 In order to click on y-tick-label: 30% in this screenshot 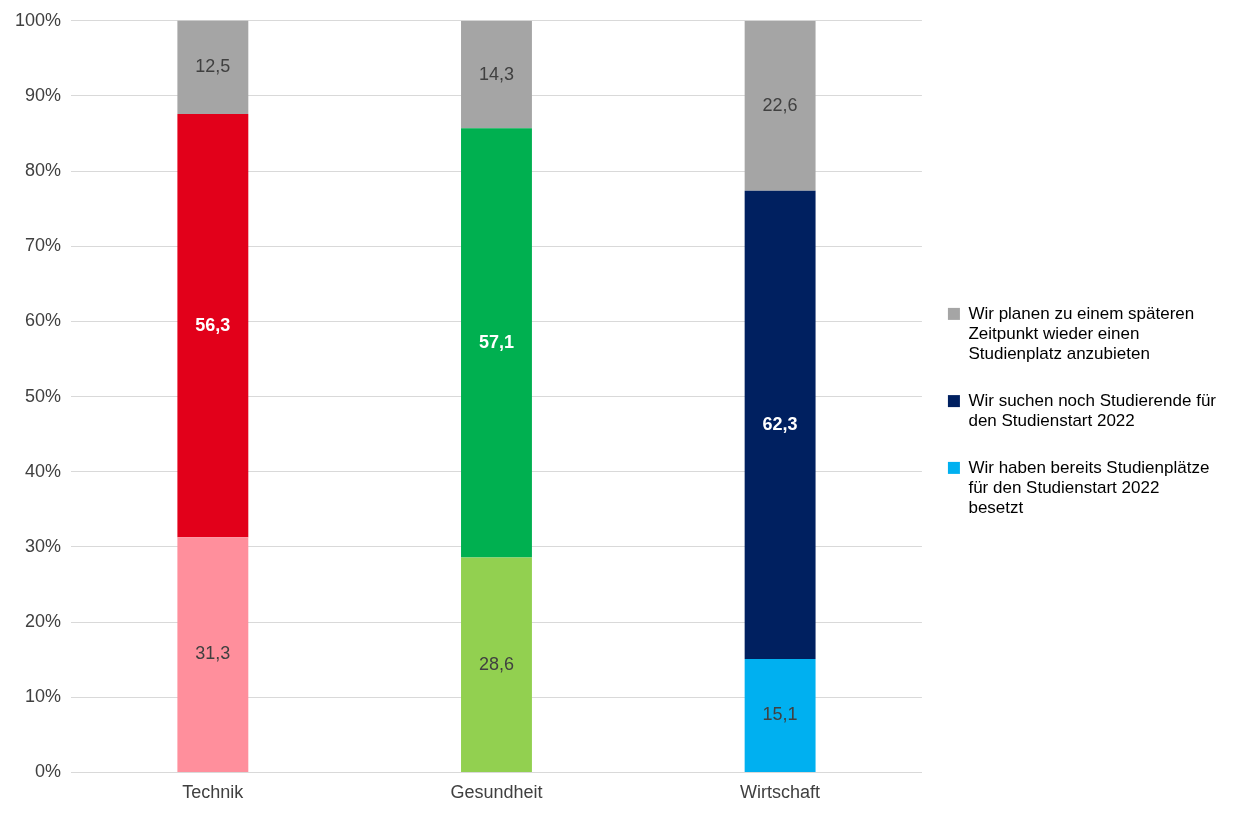, I will do `click(43, 545)`.